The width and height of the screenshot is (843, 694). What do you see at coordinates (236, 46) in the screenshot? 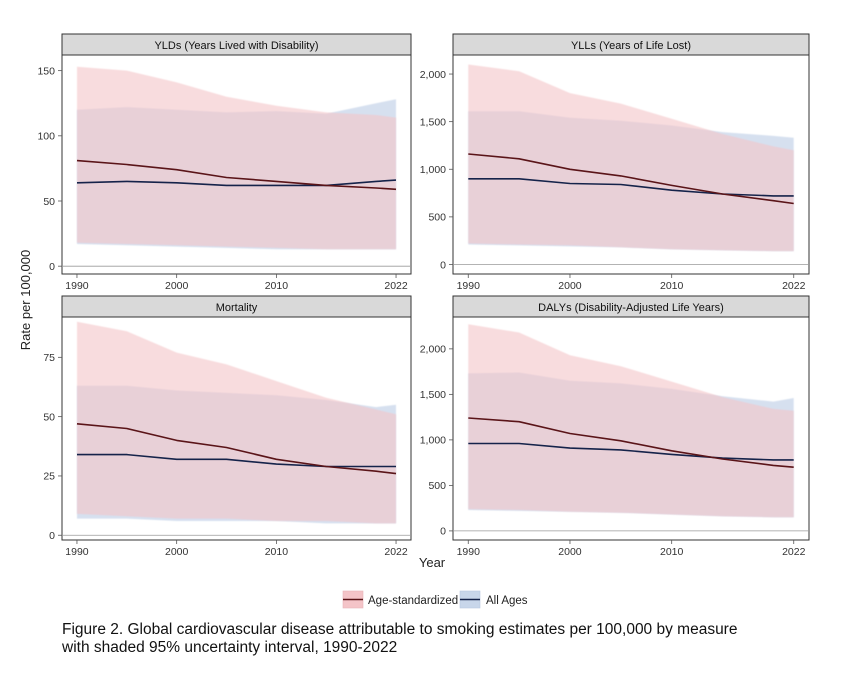
I see `panel-title-ylds: YLDs (Years Lived with Disability)` at bounding box center [236, 46].